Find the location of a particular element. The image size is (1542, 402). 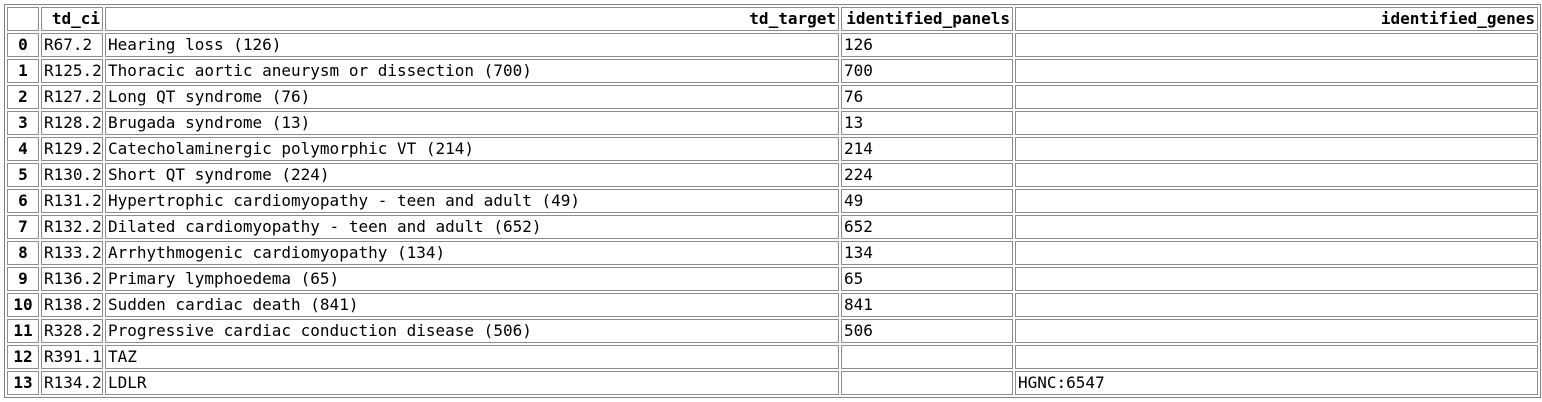

row-index: 10 is located at coordinates (23, 305).